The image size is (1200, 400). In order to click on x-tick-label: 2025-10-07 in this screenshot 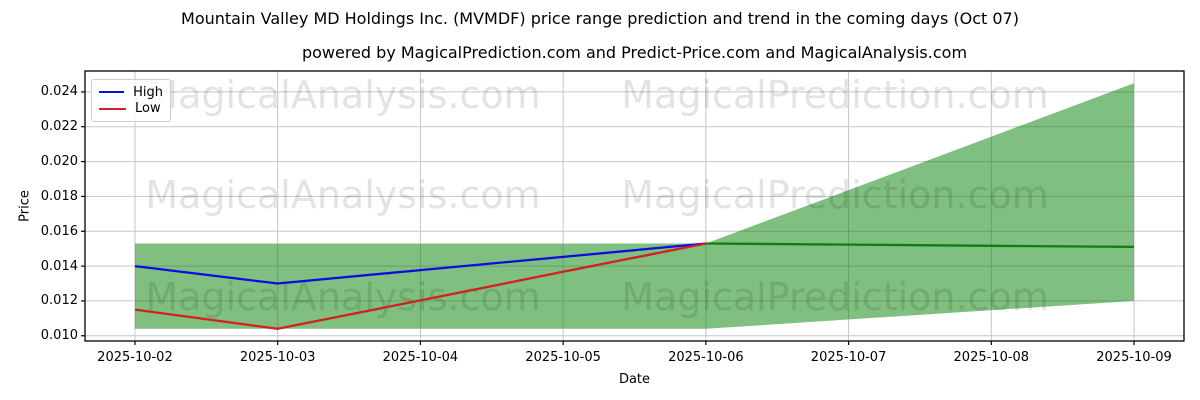, I will do `click(848, 357)`.